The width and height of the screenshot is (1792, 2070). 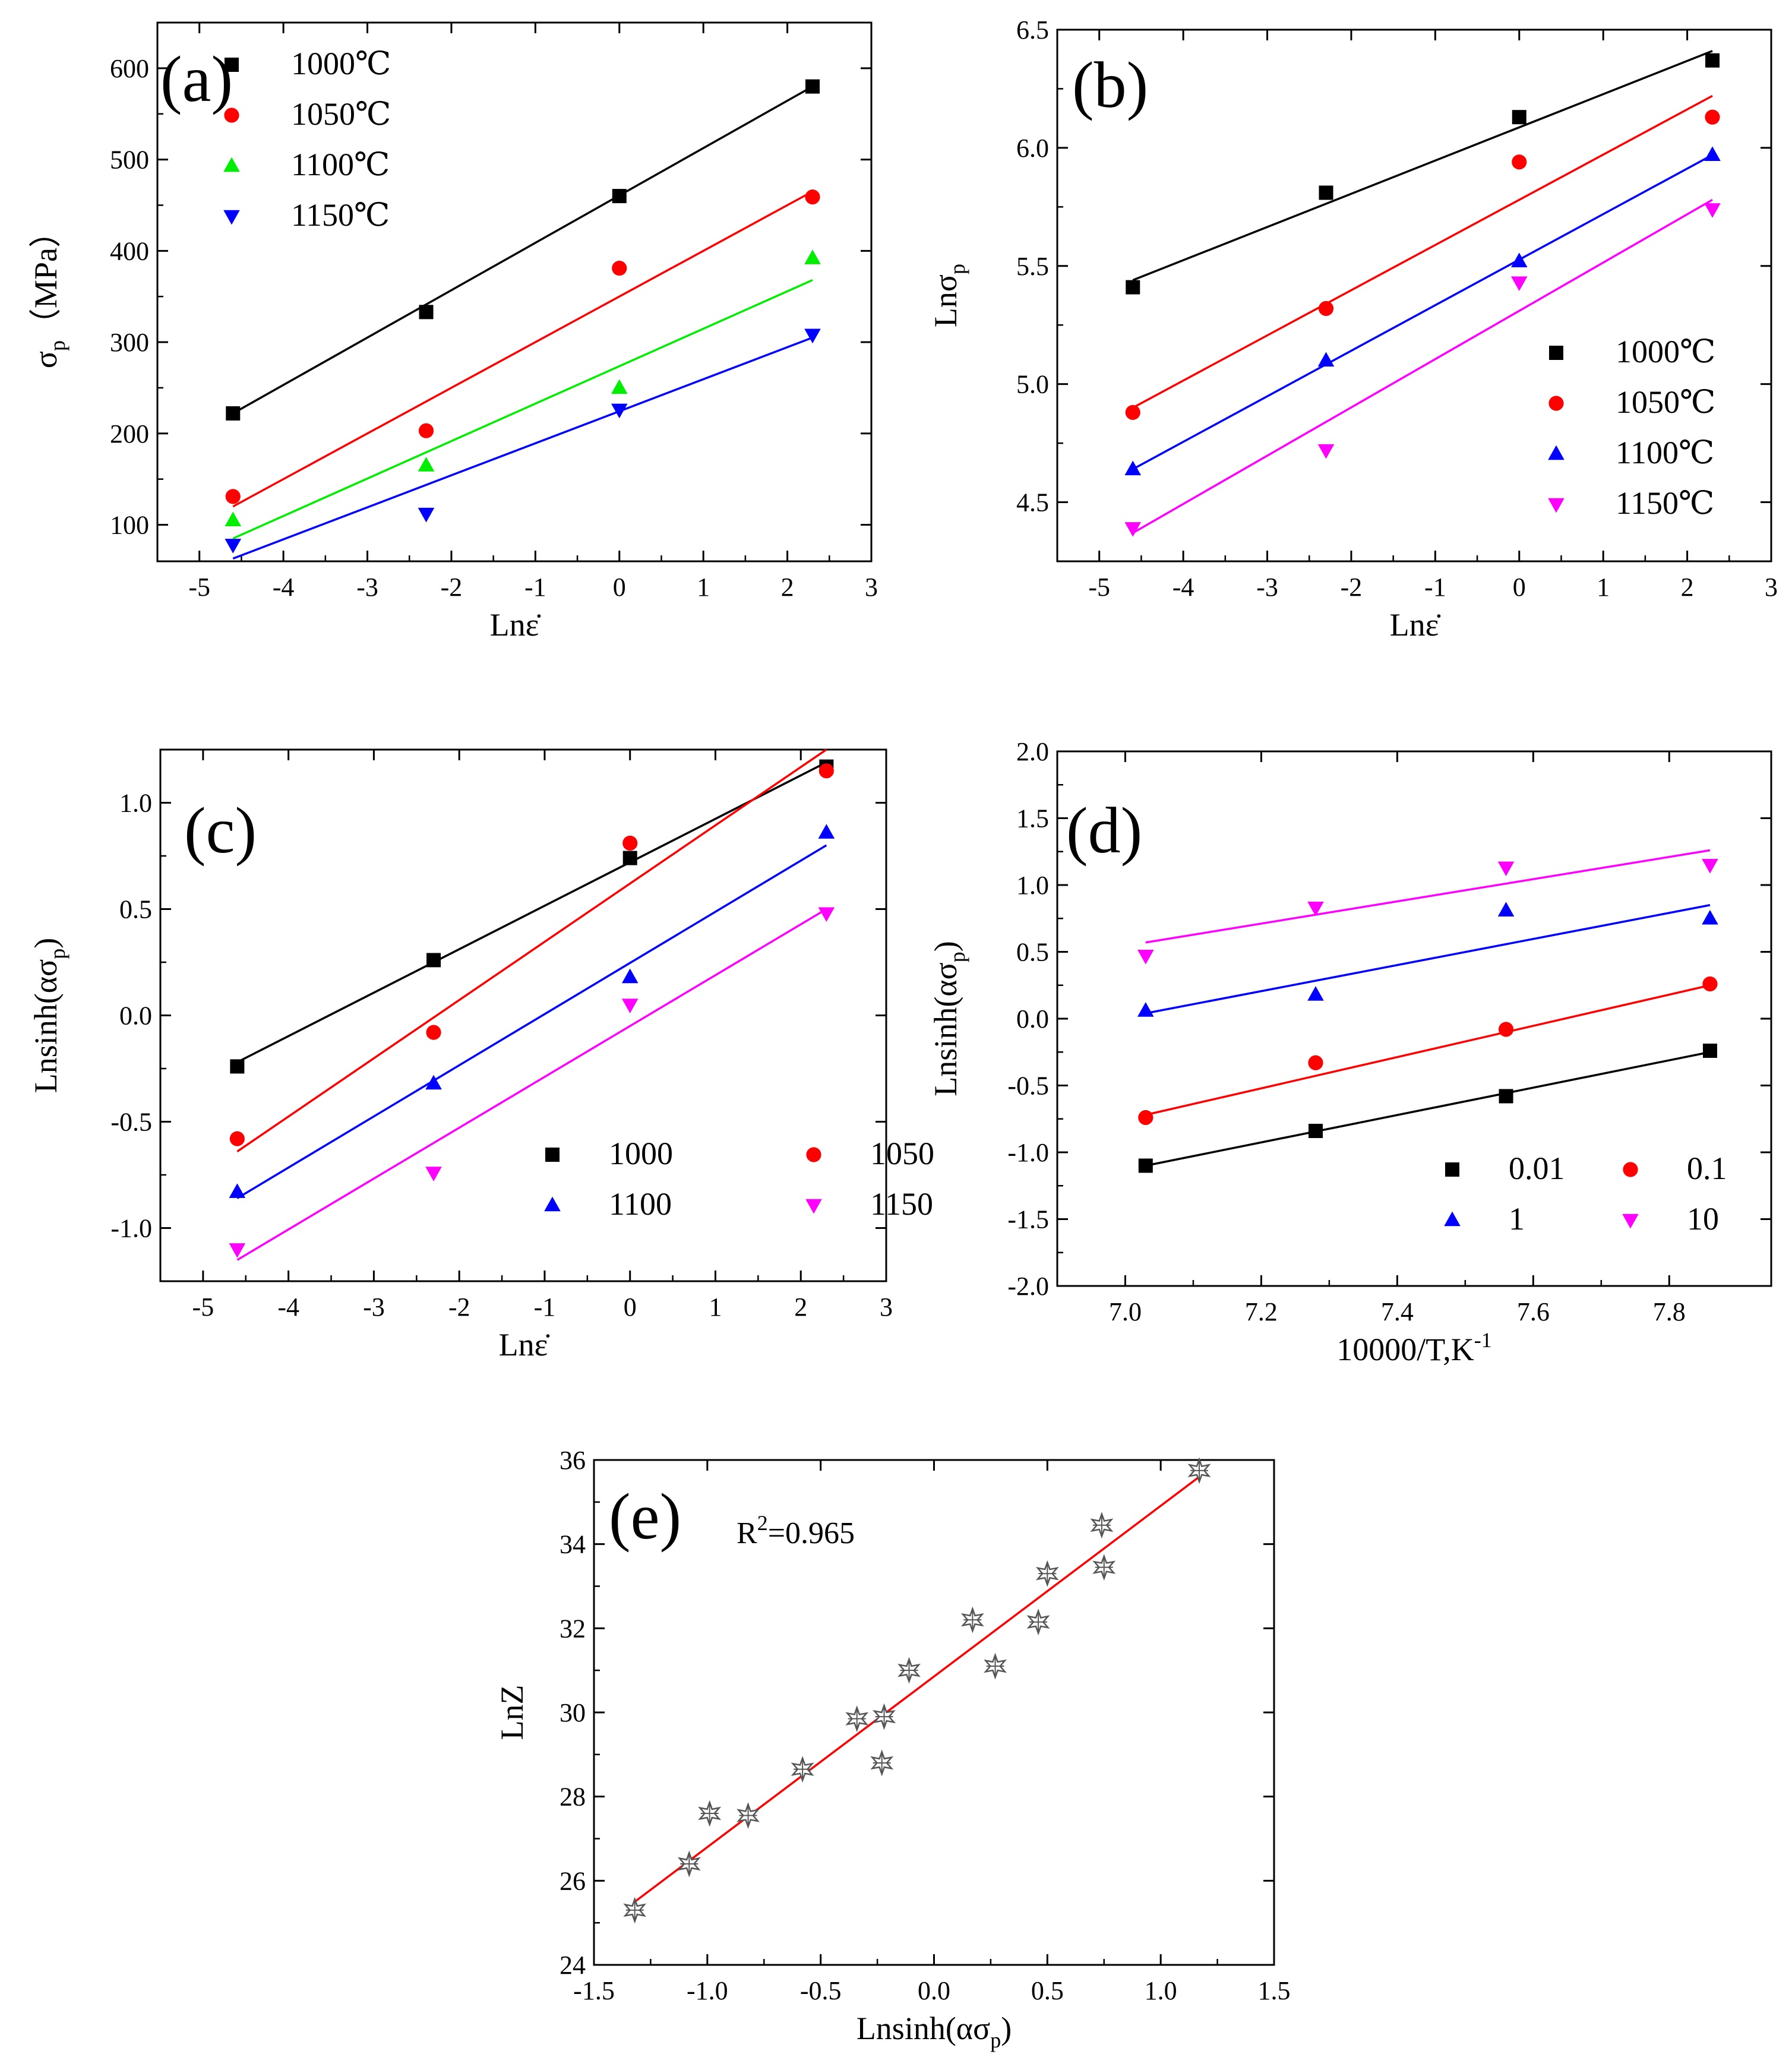 What do you see at coordinates (1032, 952) in the screenshot?
I see `y-tick-label: 0.5` at bounding box center [1032, 952].